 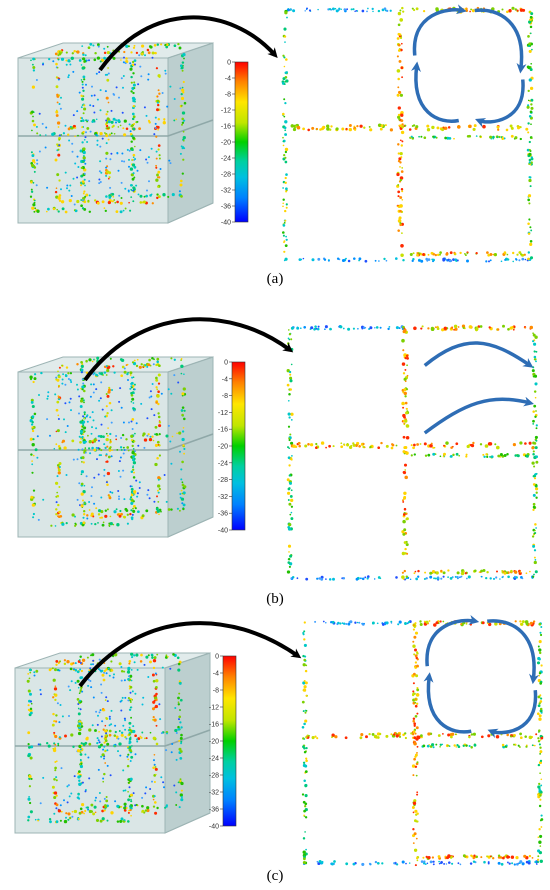 I want to click on tank-side, so click(x=187, y=743).